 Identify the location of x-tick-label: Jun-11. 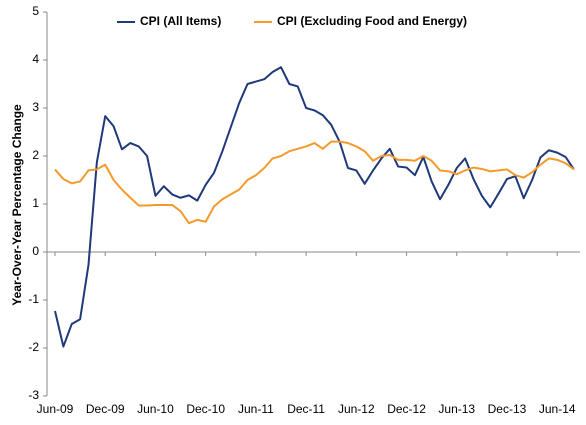
(256, 409).